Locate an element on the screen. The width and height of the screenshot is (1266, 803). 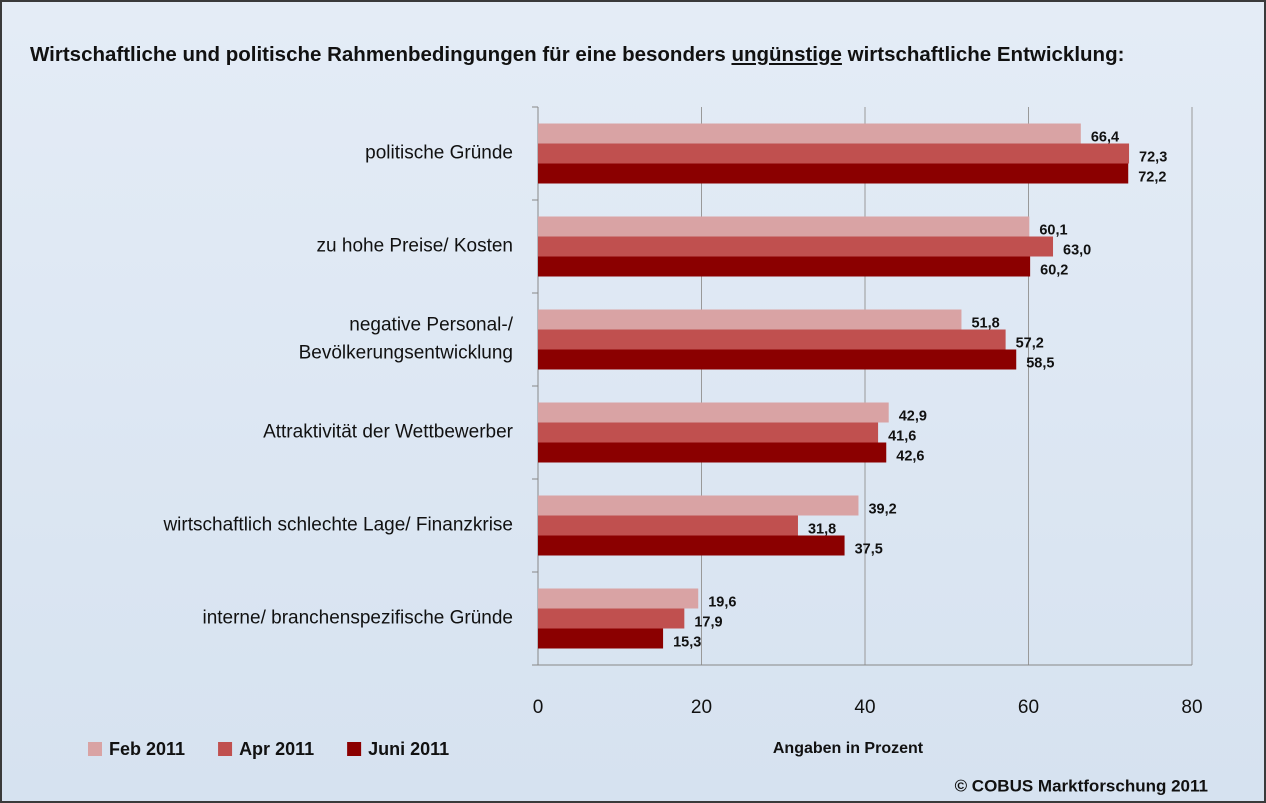
y-tick-label: interne/ branchenspezifische Gründe is located at coordinates (357, 618).